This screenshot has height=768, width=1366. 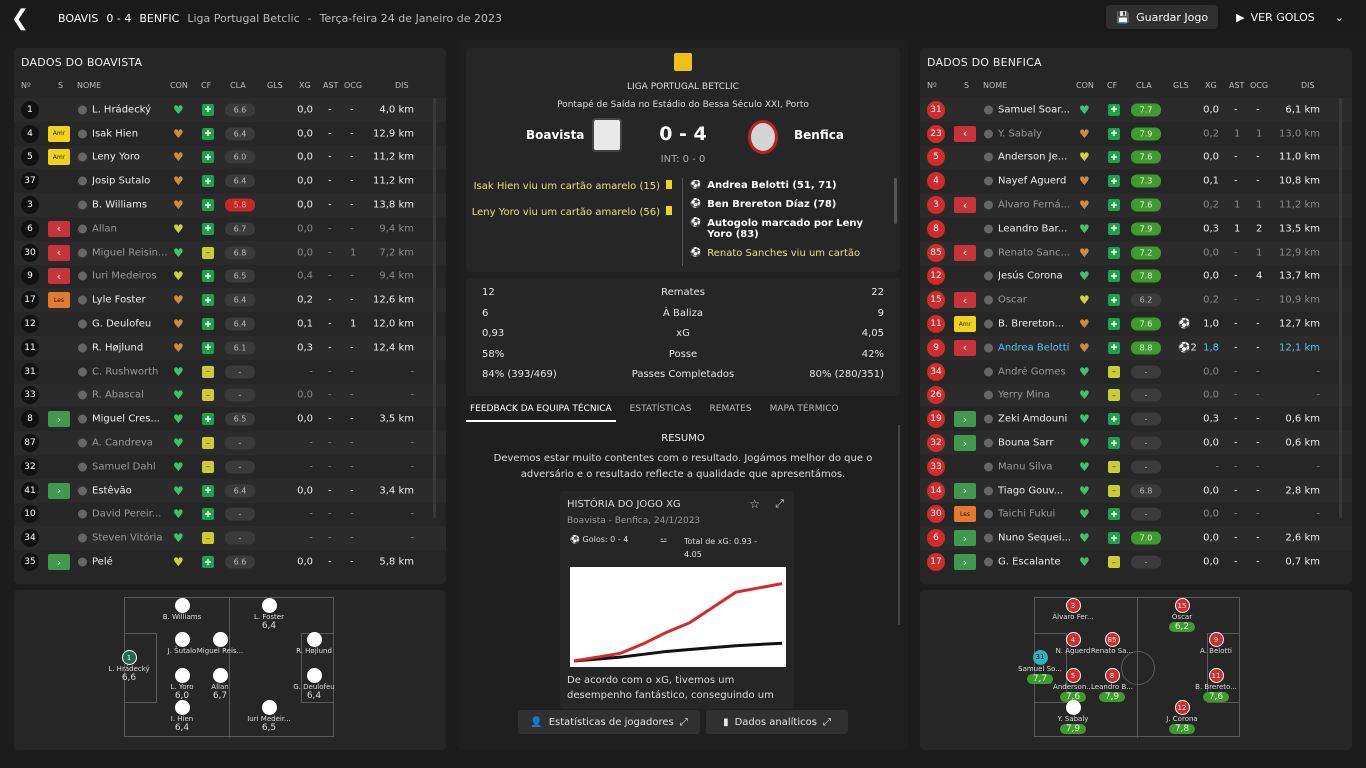 I want to click on player-name: Andrea Belotti, so click(x=1034, y=348).